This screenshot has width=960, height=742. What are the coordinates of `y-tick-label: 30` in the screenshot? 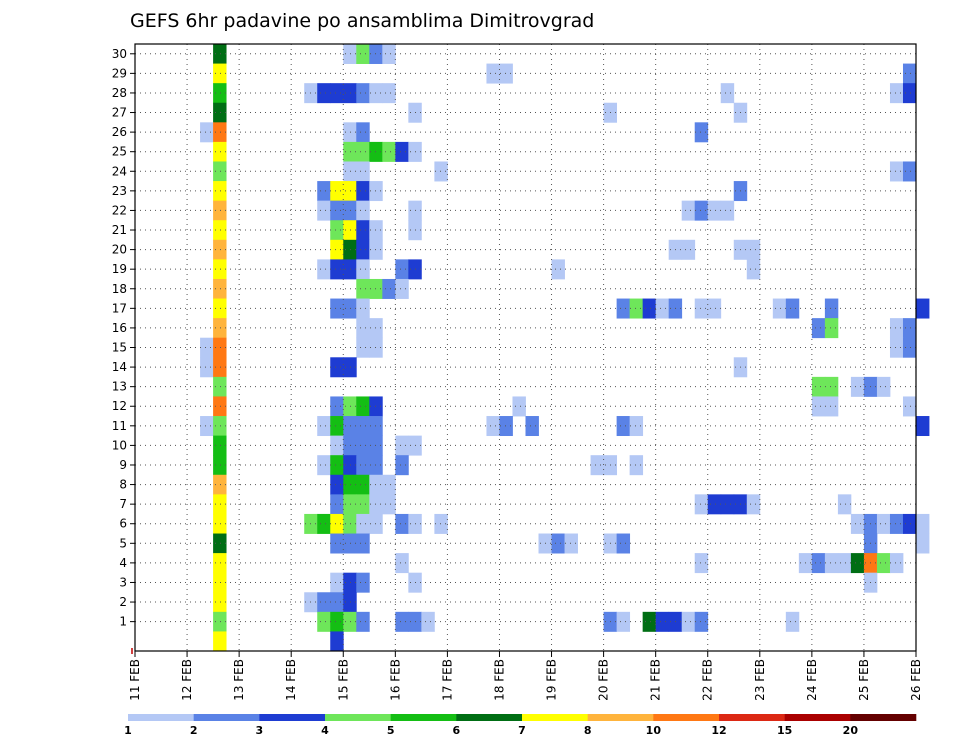 It's located at (119, 54).